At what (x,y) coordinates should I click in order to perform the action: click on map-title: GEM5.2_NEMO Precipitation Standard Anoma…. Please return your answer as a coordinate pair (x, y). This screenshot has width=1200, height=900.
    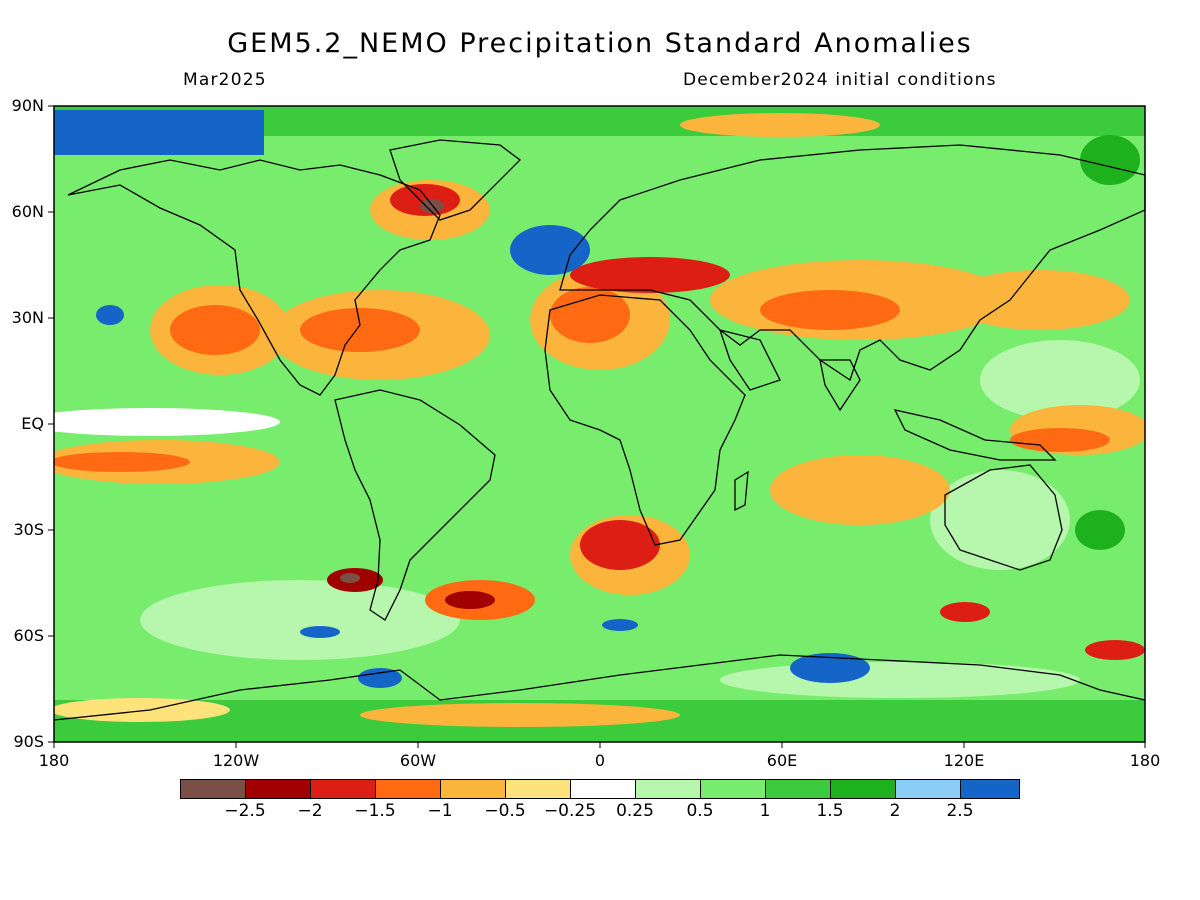
    Looking at the image, I should click on (600, 43).